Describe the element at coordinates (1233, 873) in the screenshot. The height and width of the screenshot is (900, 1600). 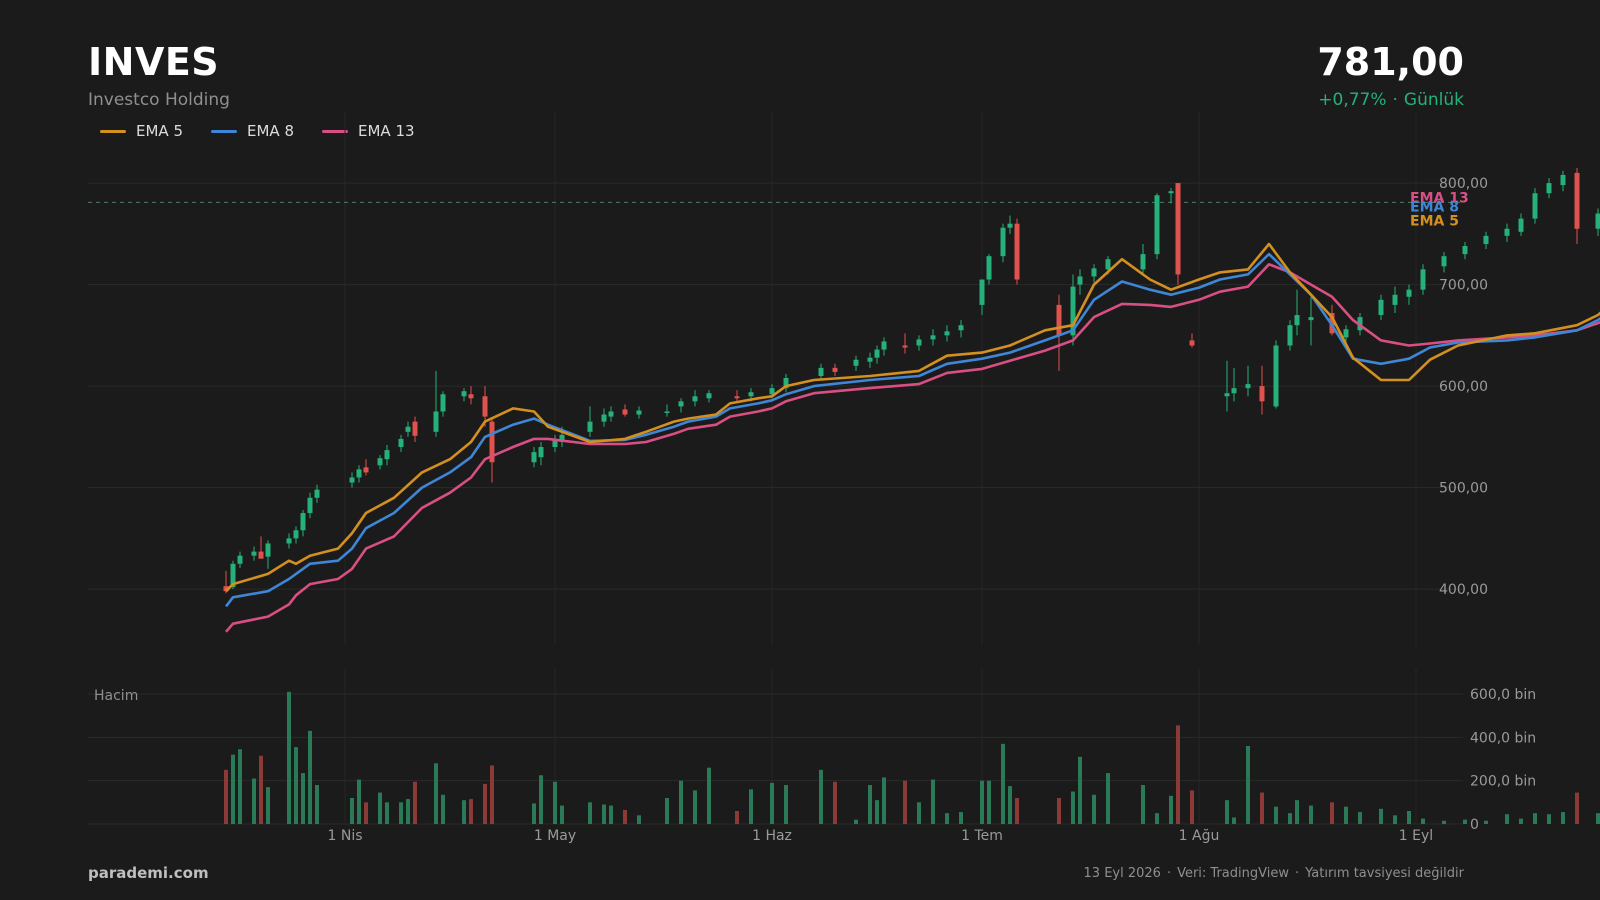
I see `footer-source: Veri: TradingView` at that location.